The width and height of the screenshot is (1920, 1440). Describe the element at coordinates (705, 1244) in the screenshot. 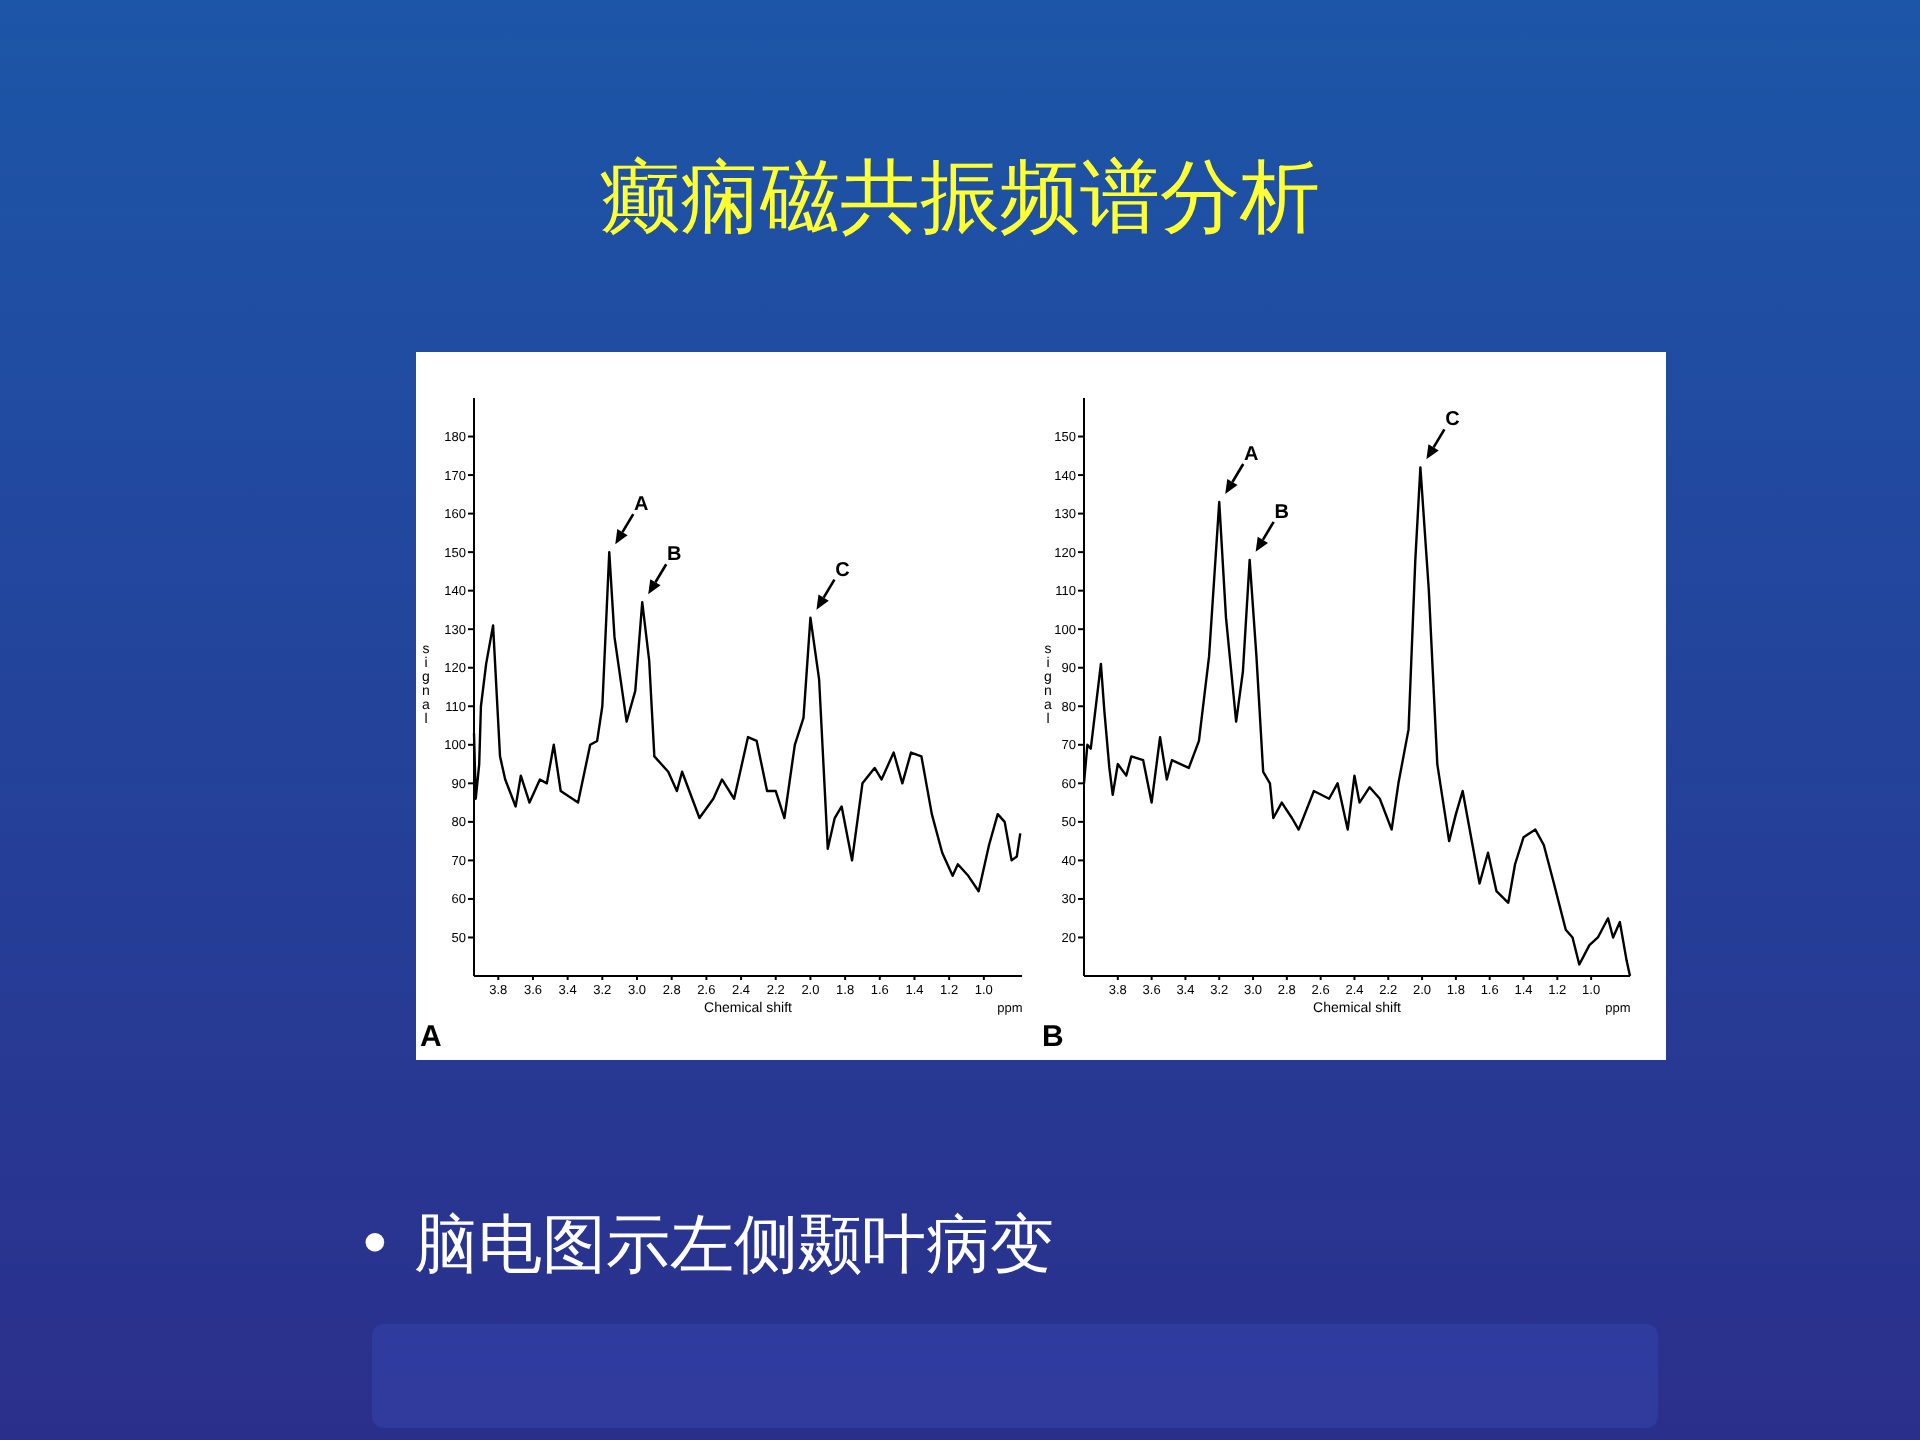

I see `text: • 脑电图示左侧颞叶病变` at that location.